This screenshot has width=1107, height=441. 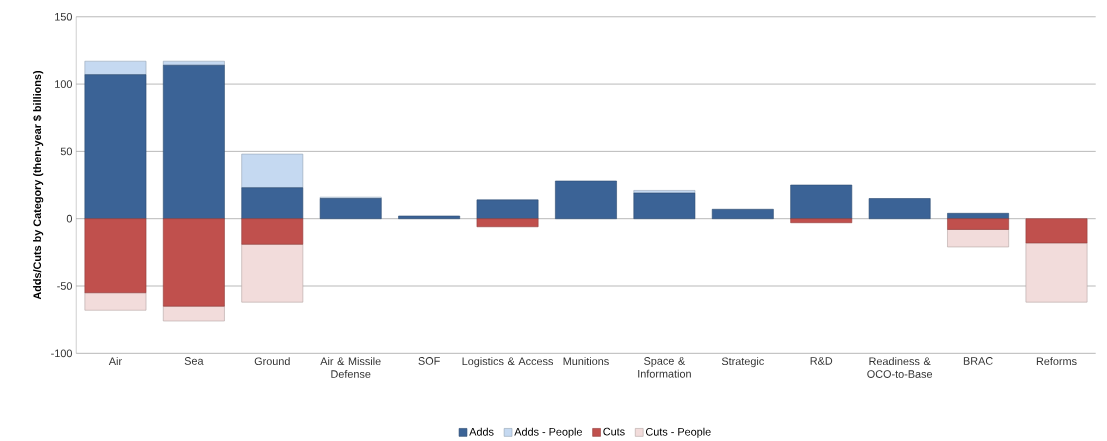 I want to click on x-tick-label: Logistics & Access, so click(x=507, y=362).